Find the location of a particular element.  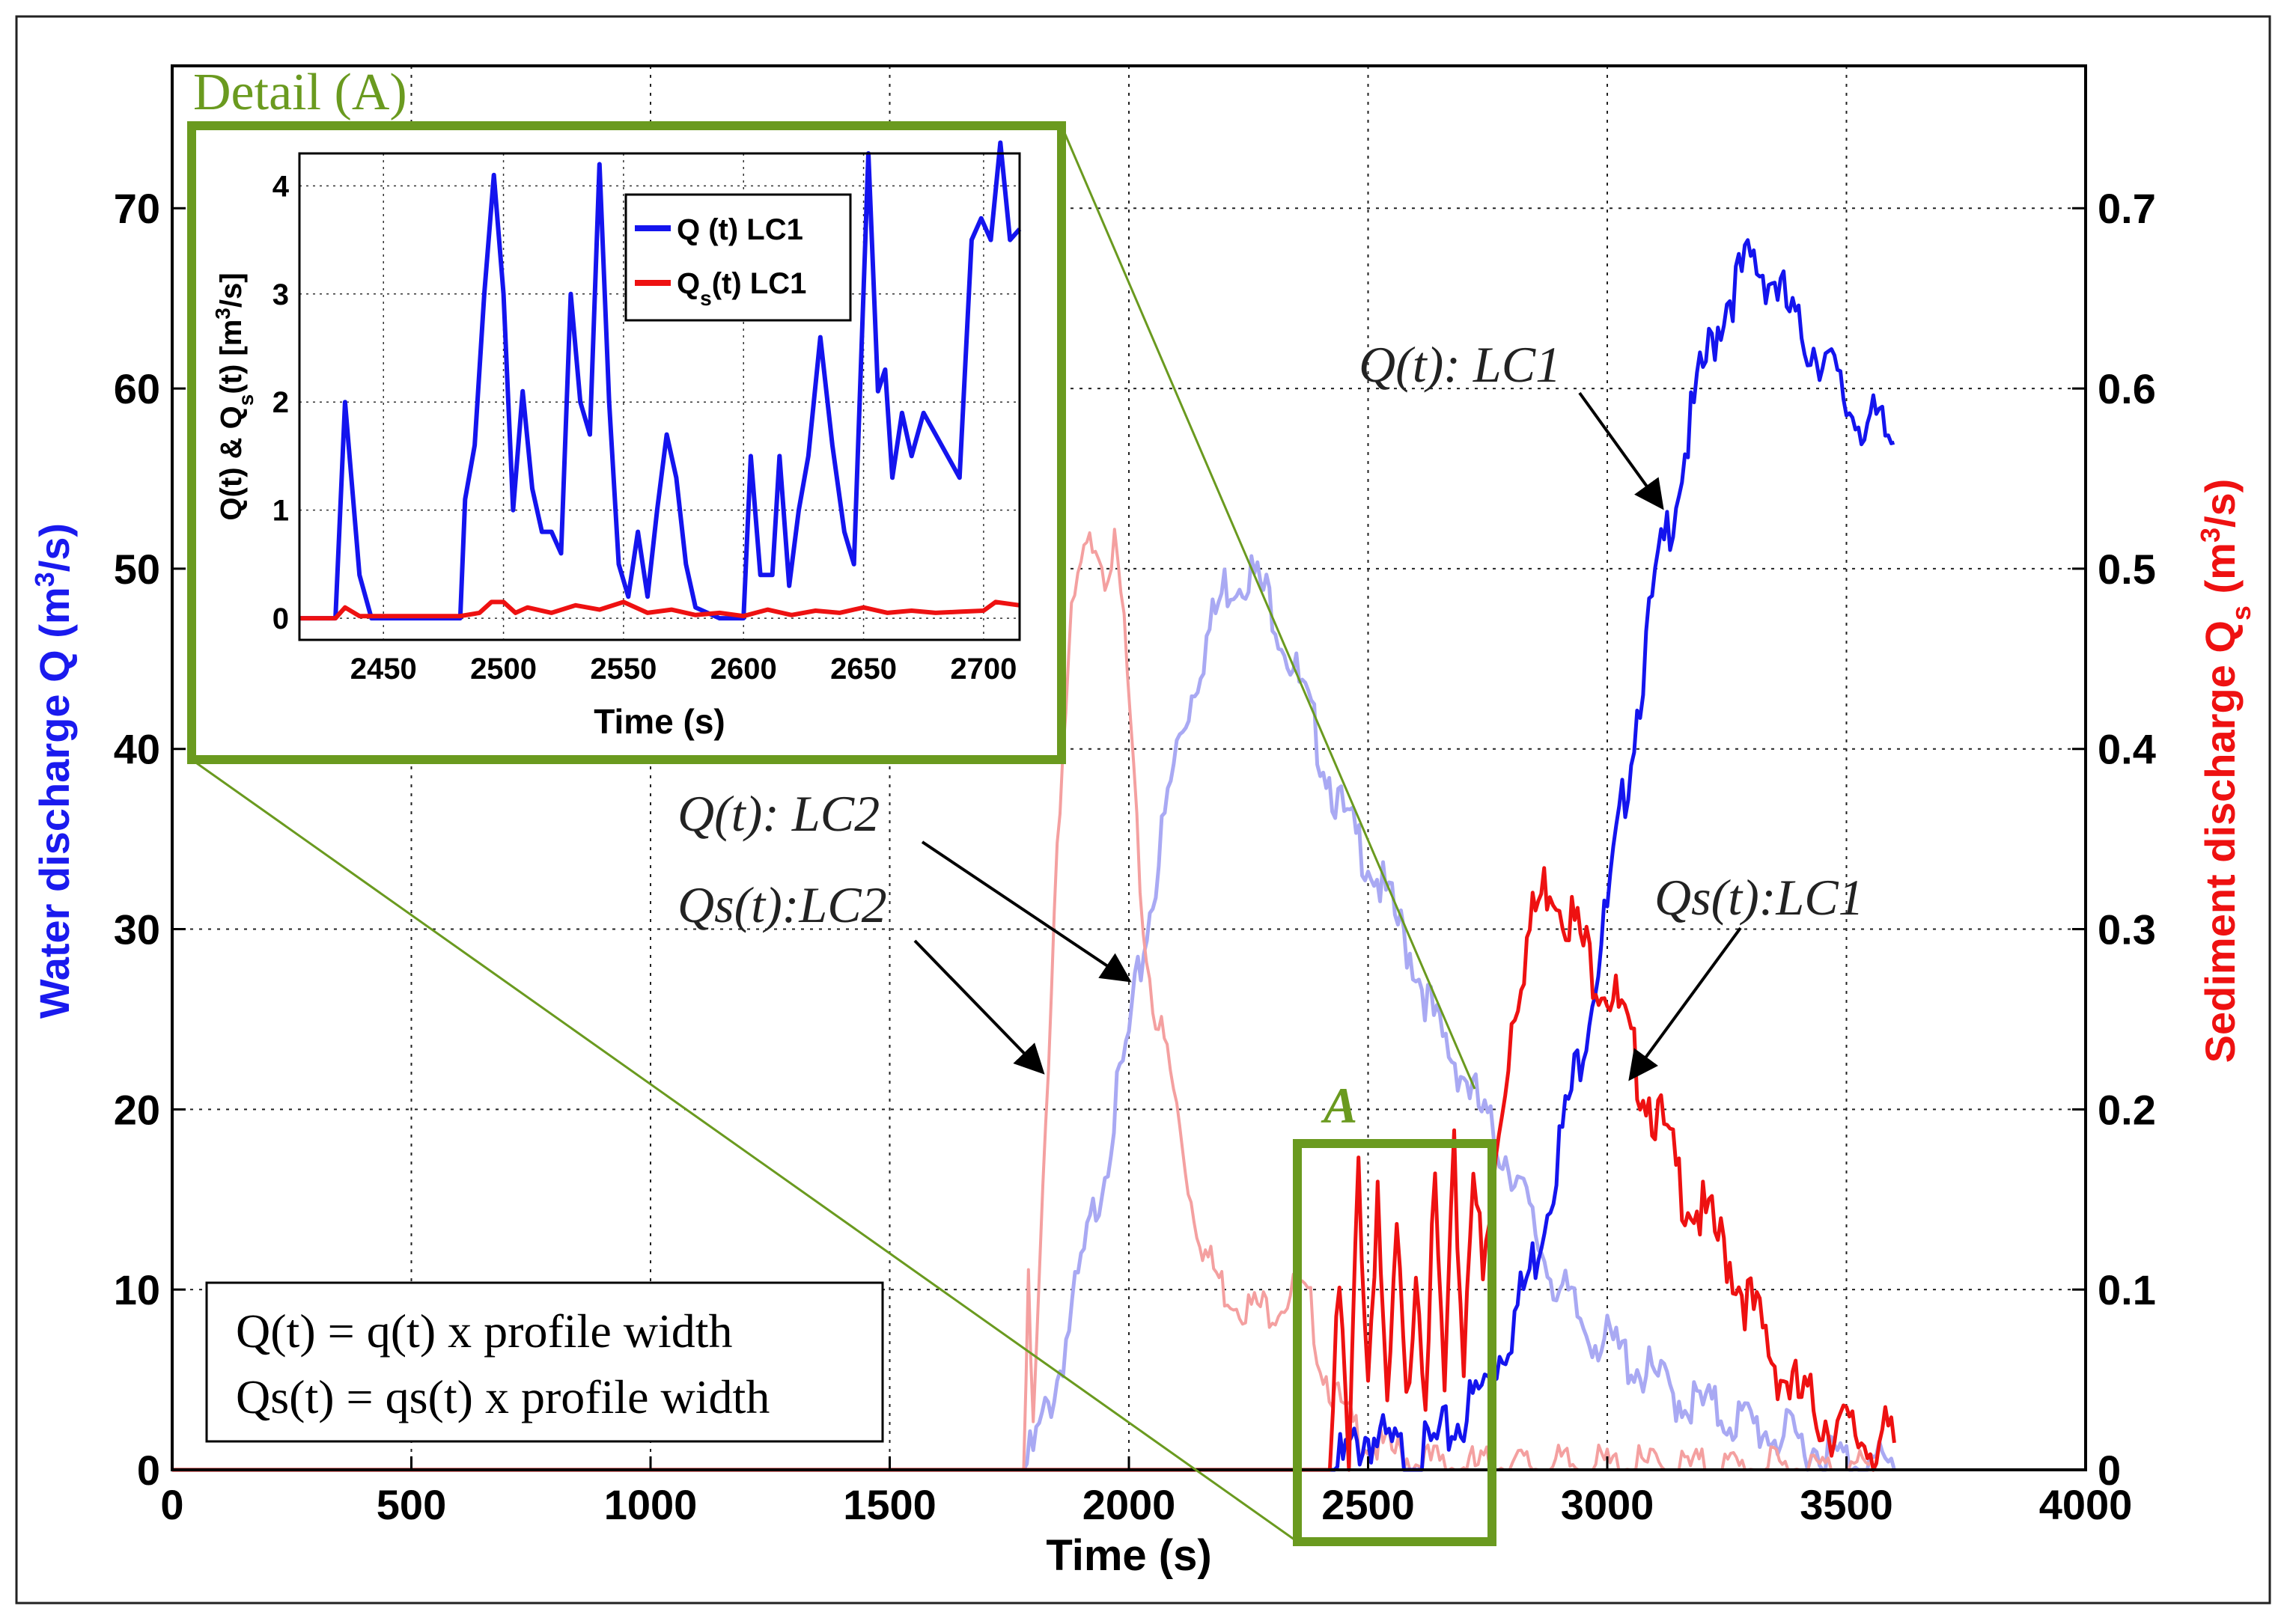

main-y-left-tick-label: 10 is located at coordinates (137, 1289).